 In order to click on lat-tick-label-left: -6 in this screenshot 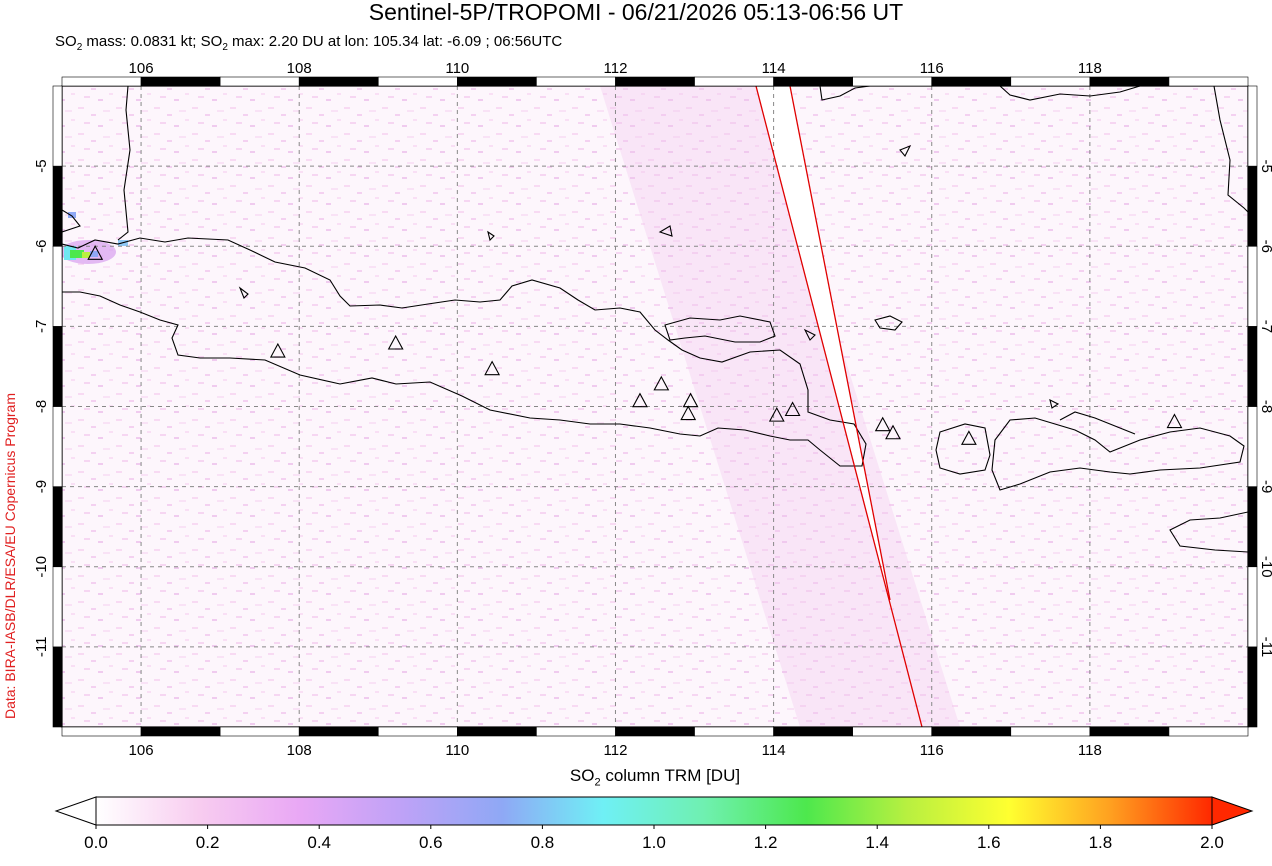, I will do `click(41, 246)`.